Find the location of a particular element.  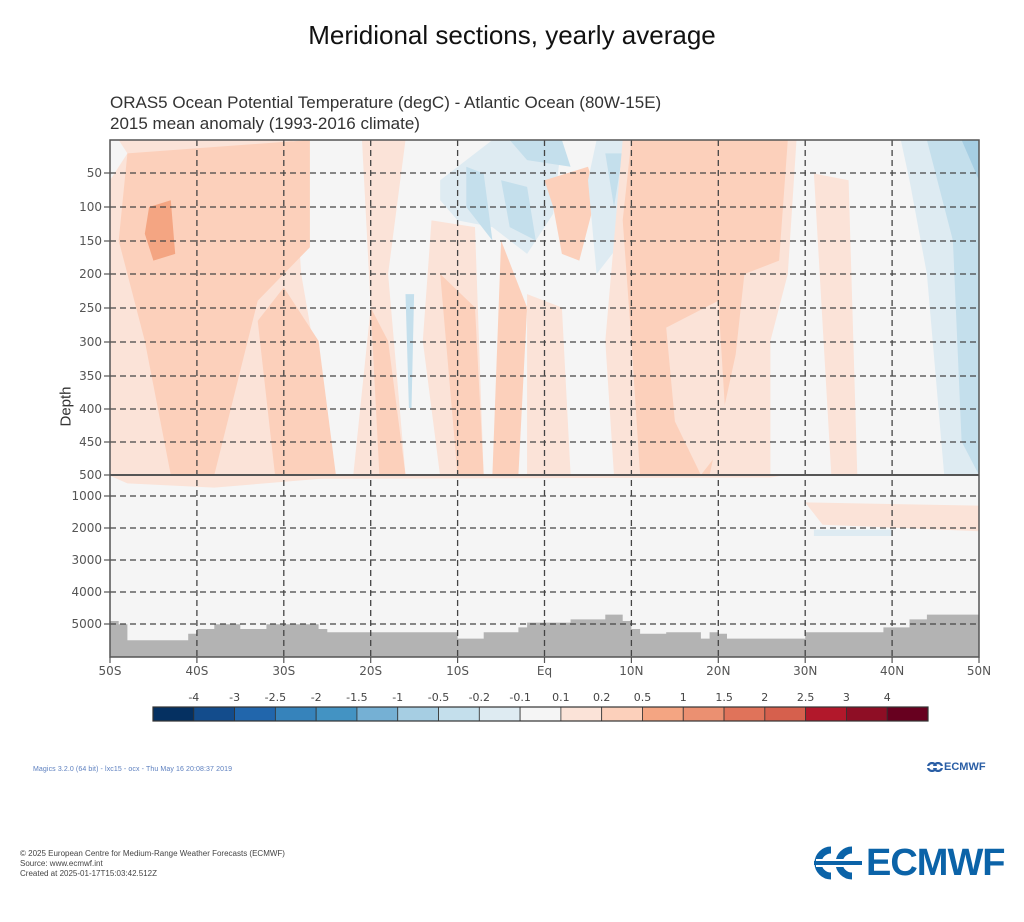

y-tick-label: 100 is located at coordinates (90, 207).